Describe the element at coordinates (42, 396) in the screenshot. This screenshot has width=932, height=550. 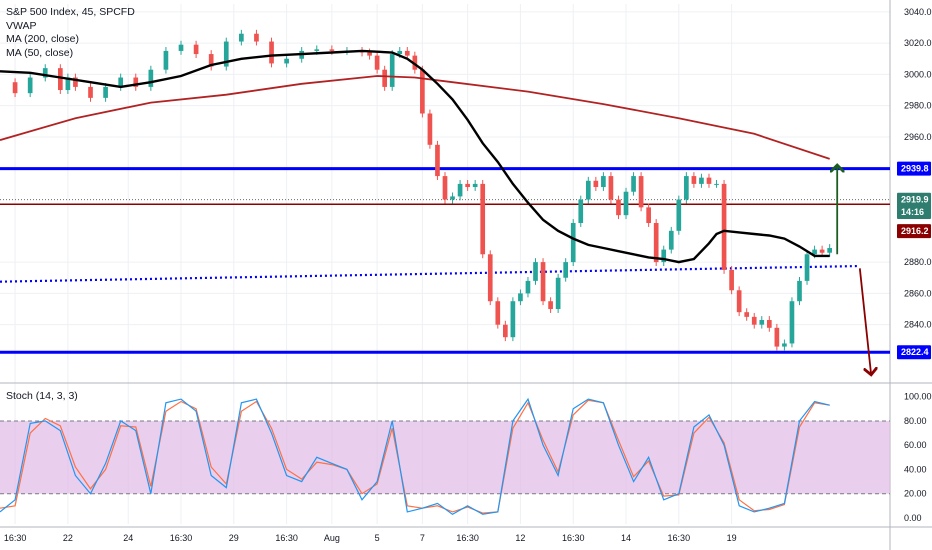
I see `stoch-title: Stoch (14, 3, 3)` at that location.